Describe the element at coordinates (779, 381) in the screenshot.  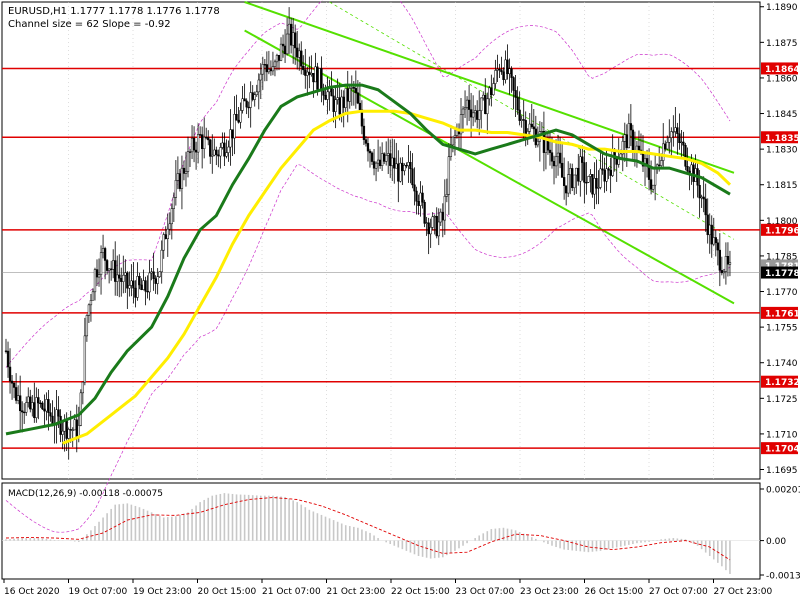
I see `level-tag-1.1732-bg` at that location.